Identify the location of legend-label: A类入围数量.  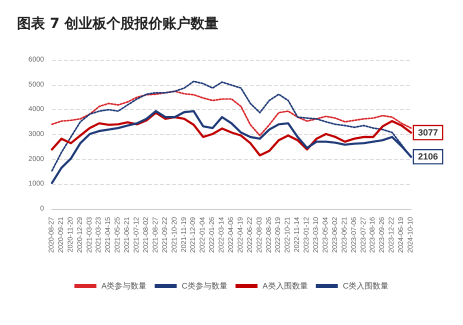
(285, 286).